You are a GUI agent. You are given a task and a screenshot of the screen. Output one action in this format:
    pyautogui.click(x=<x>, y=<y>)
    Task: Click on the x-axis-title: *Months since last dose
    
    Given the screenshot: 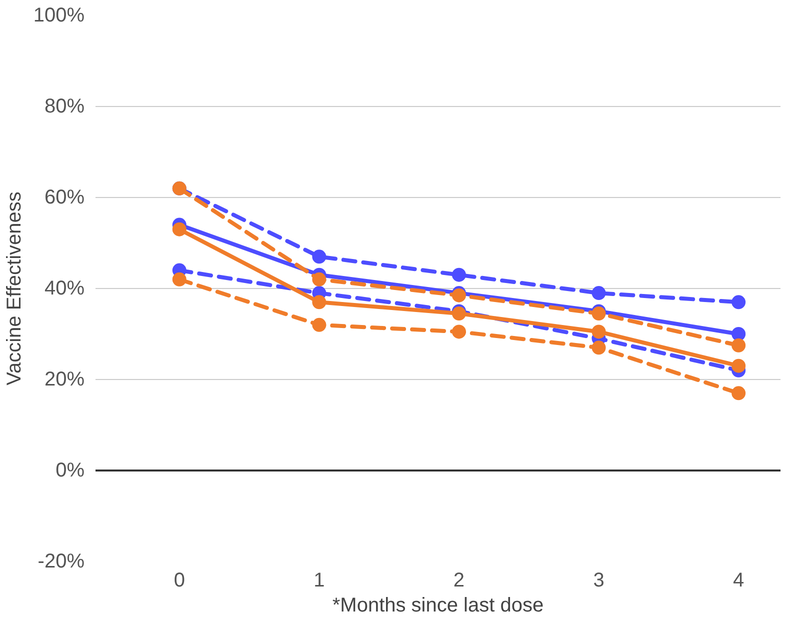 What is the action you would take?
    pyautogui.click(x=438, y=605)
    